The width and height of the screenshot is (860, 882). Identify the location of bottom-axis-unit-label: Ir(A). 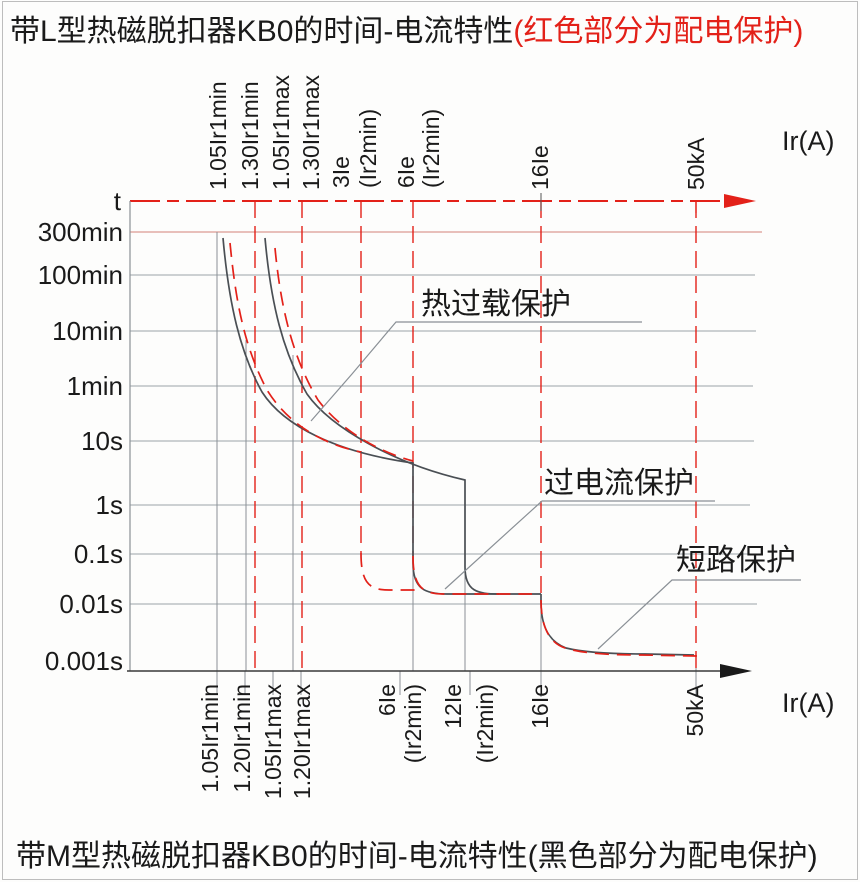
(808, 703).